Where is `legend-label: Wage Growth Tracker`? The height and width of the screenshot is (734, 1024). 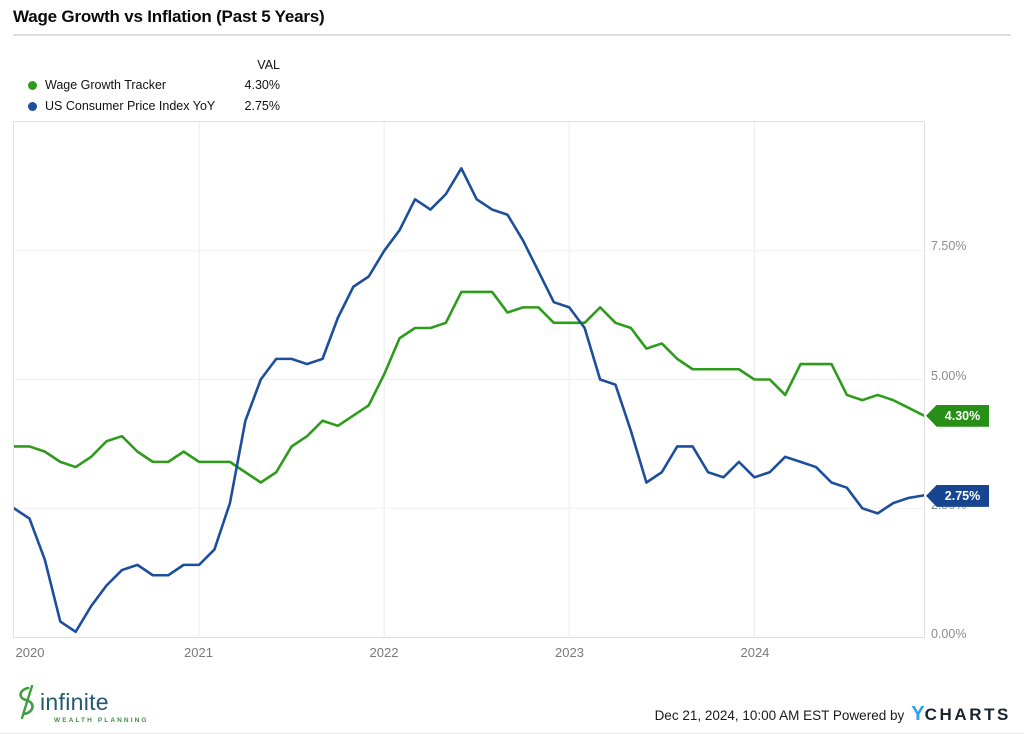
legend-label: Wage Growth Tracker is located at coordinates (106, 85).